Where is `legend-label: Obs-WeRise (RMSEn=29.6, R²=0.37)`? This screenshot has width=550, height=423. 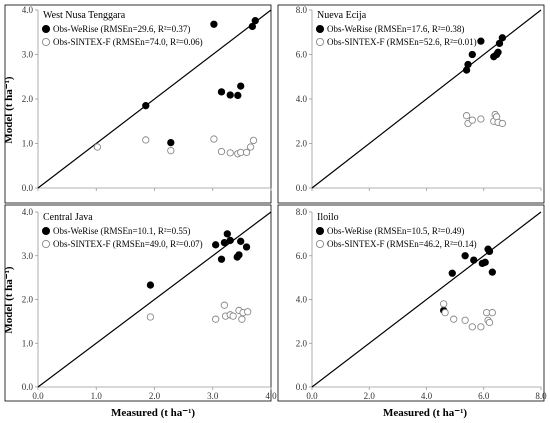
legend-label: Obs-WeRise (RMSEn=29.6, R²=0.37) is located at coordinates (121, 29).